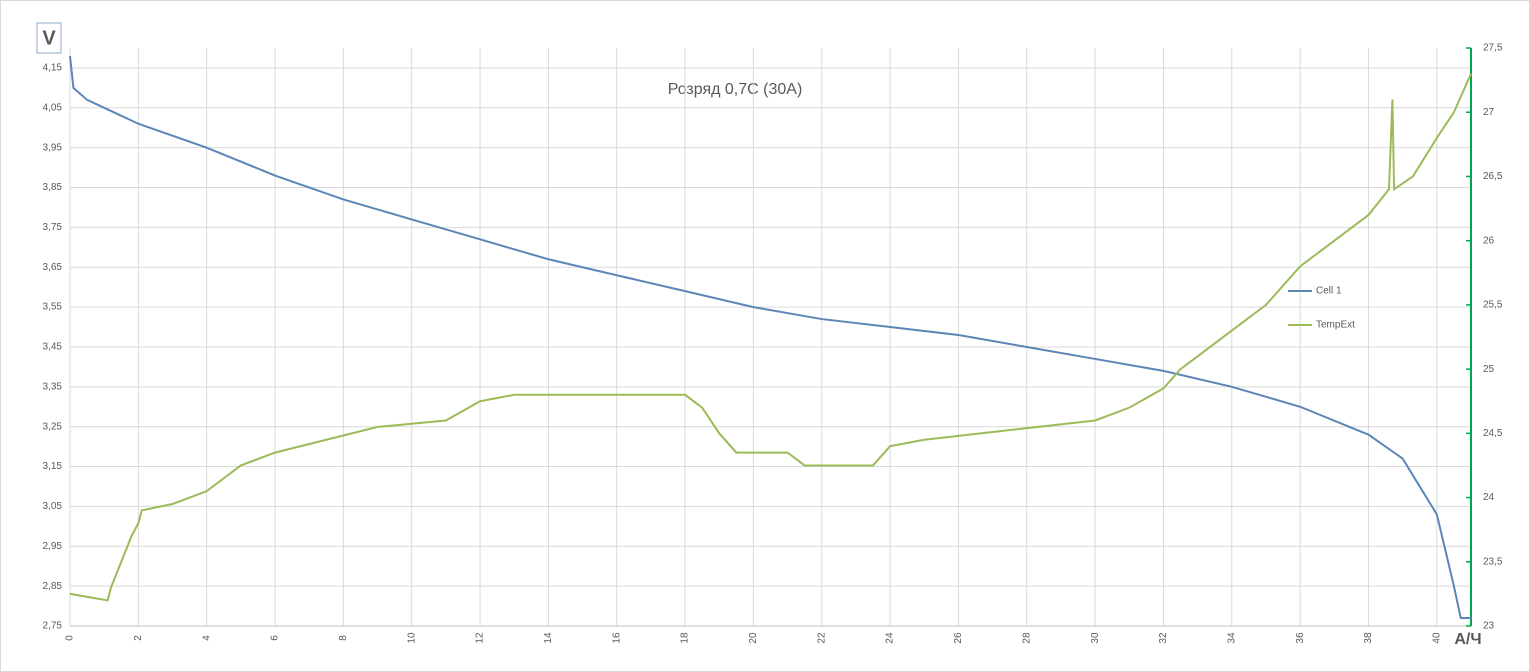 This screenshot has width=1530, height=672. What do you see at coordinates (53, 386) in the screenshot?
I see `y-tick-label: 3,35` at bounding box center [53, 386].